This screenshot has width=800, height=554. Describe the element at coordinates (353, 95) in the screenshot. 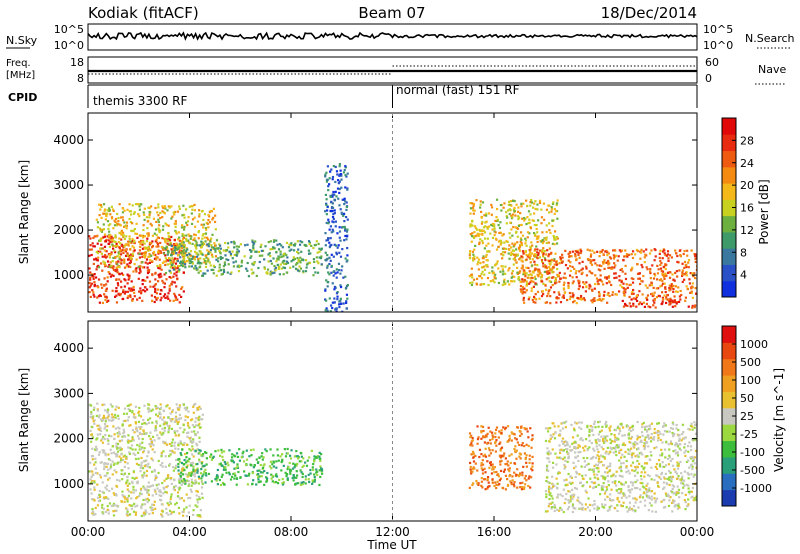

I see `cpid-panel: CPID themis 3300 RF normal (fast) 151 RF` at that location.